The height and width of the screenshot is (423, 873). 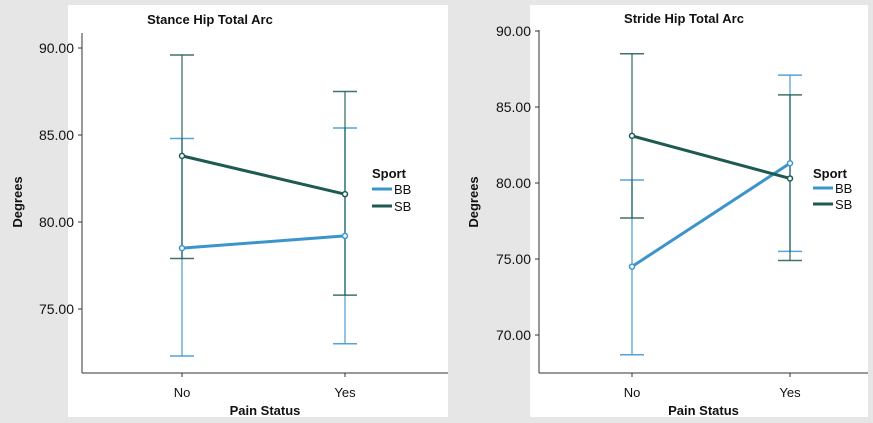 What do you see at coordinates (513, 335) in the screenshot?
I see `y-tick-label: 70.00` at bounding box center [513, 335].